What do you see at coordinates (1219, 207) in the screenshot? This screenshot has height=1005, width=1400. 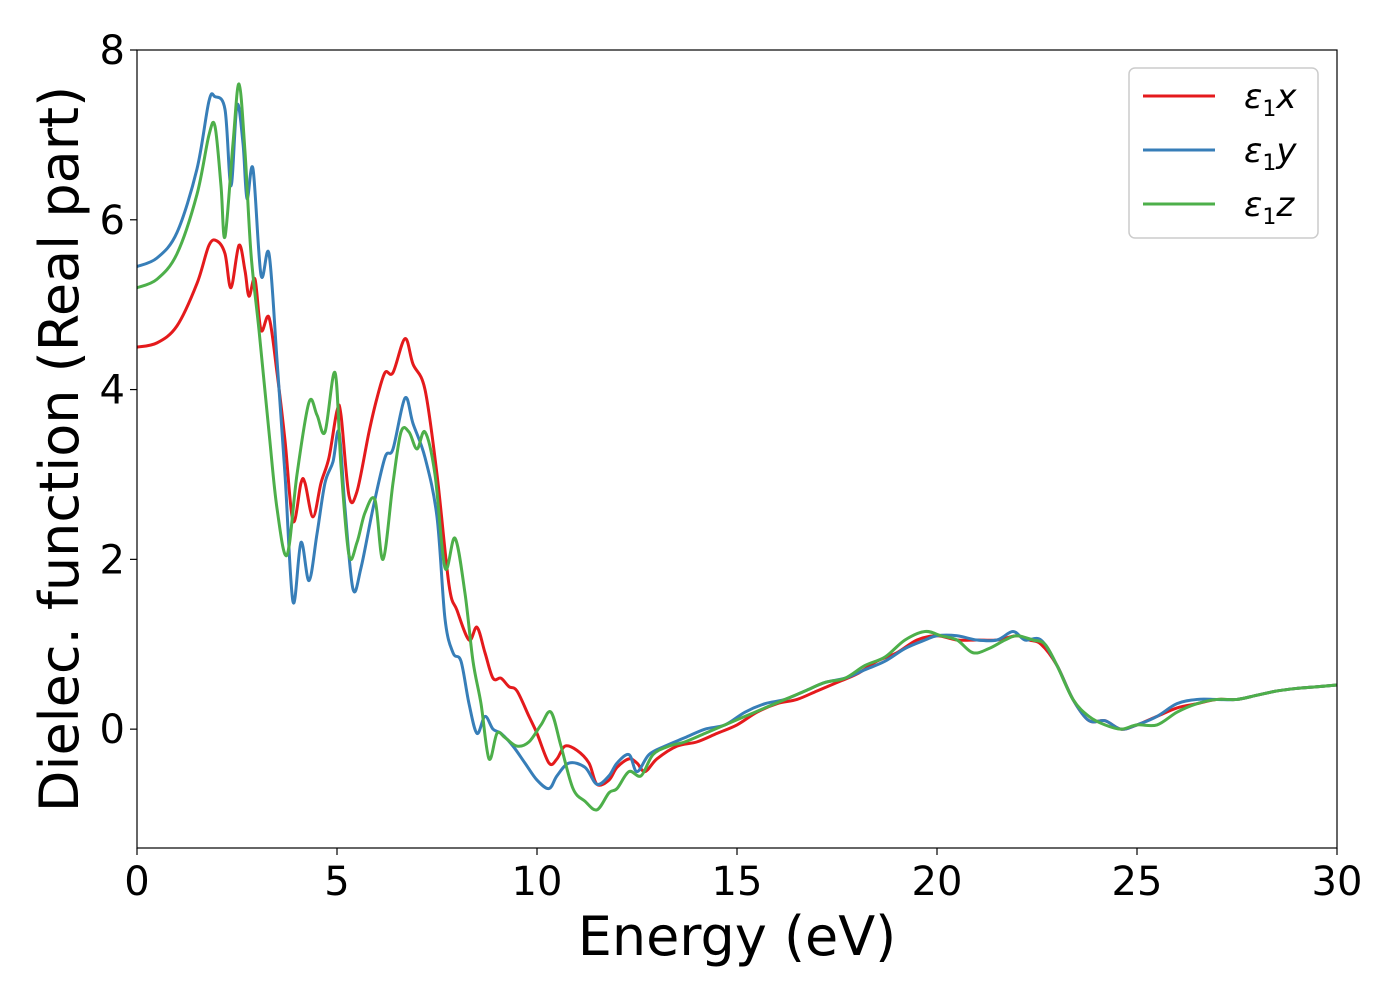 I see `legend-item-z: ε1z` at bounding box center [1219, 207].